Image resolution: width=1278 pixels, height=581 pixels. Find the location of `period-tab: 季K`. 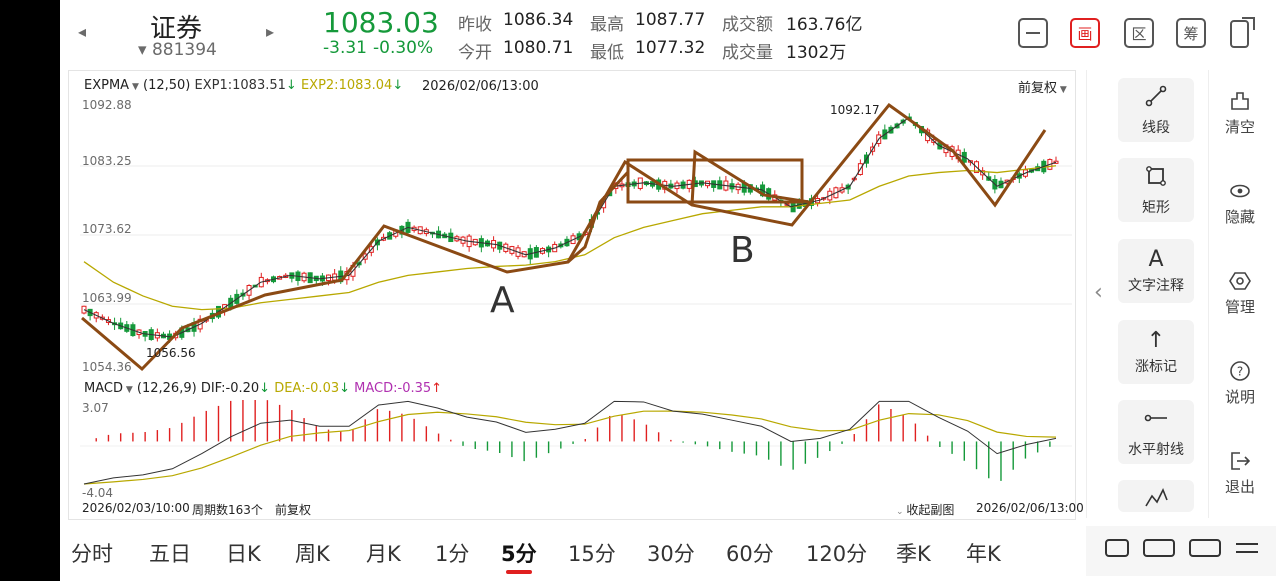

period-tab: 季K is located at coordinates (913, 554).